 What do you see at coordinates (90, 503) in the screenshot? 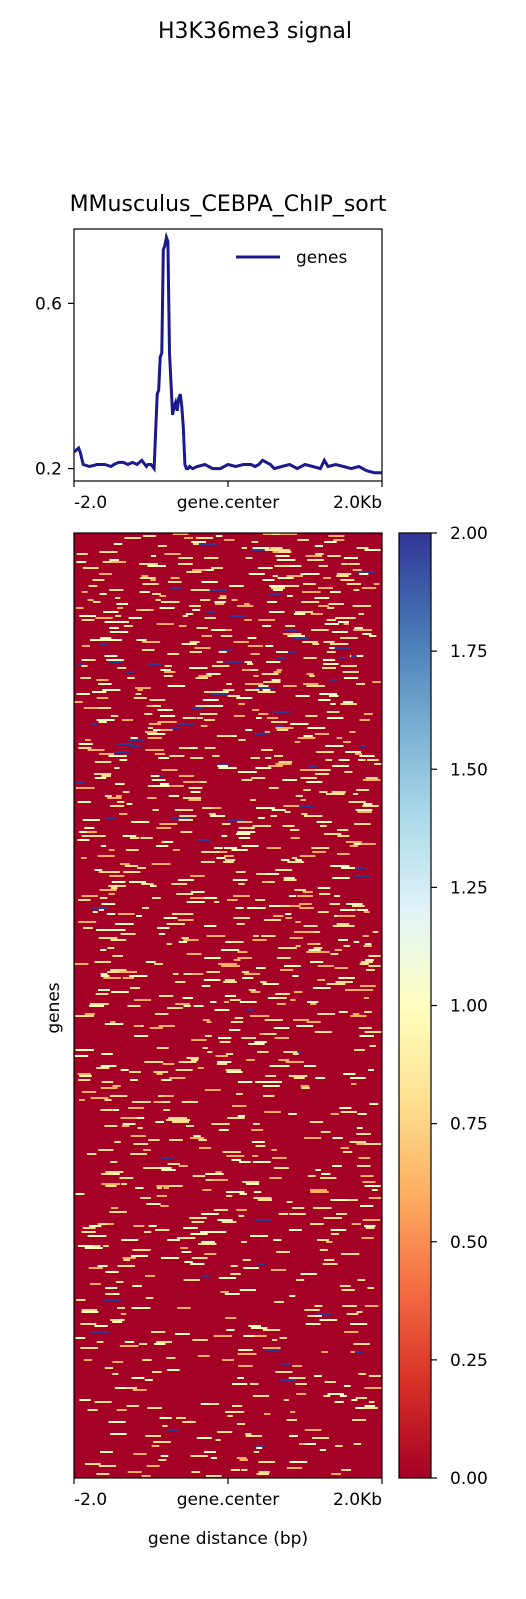
I see `profile-x-tick-label: -2.0` at bounding box center [90, 503].